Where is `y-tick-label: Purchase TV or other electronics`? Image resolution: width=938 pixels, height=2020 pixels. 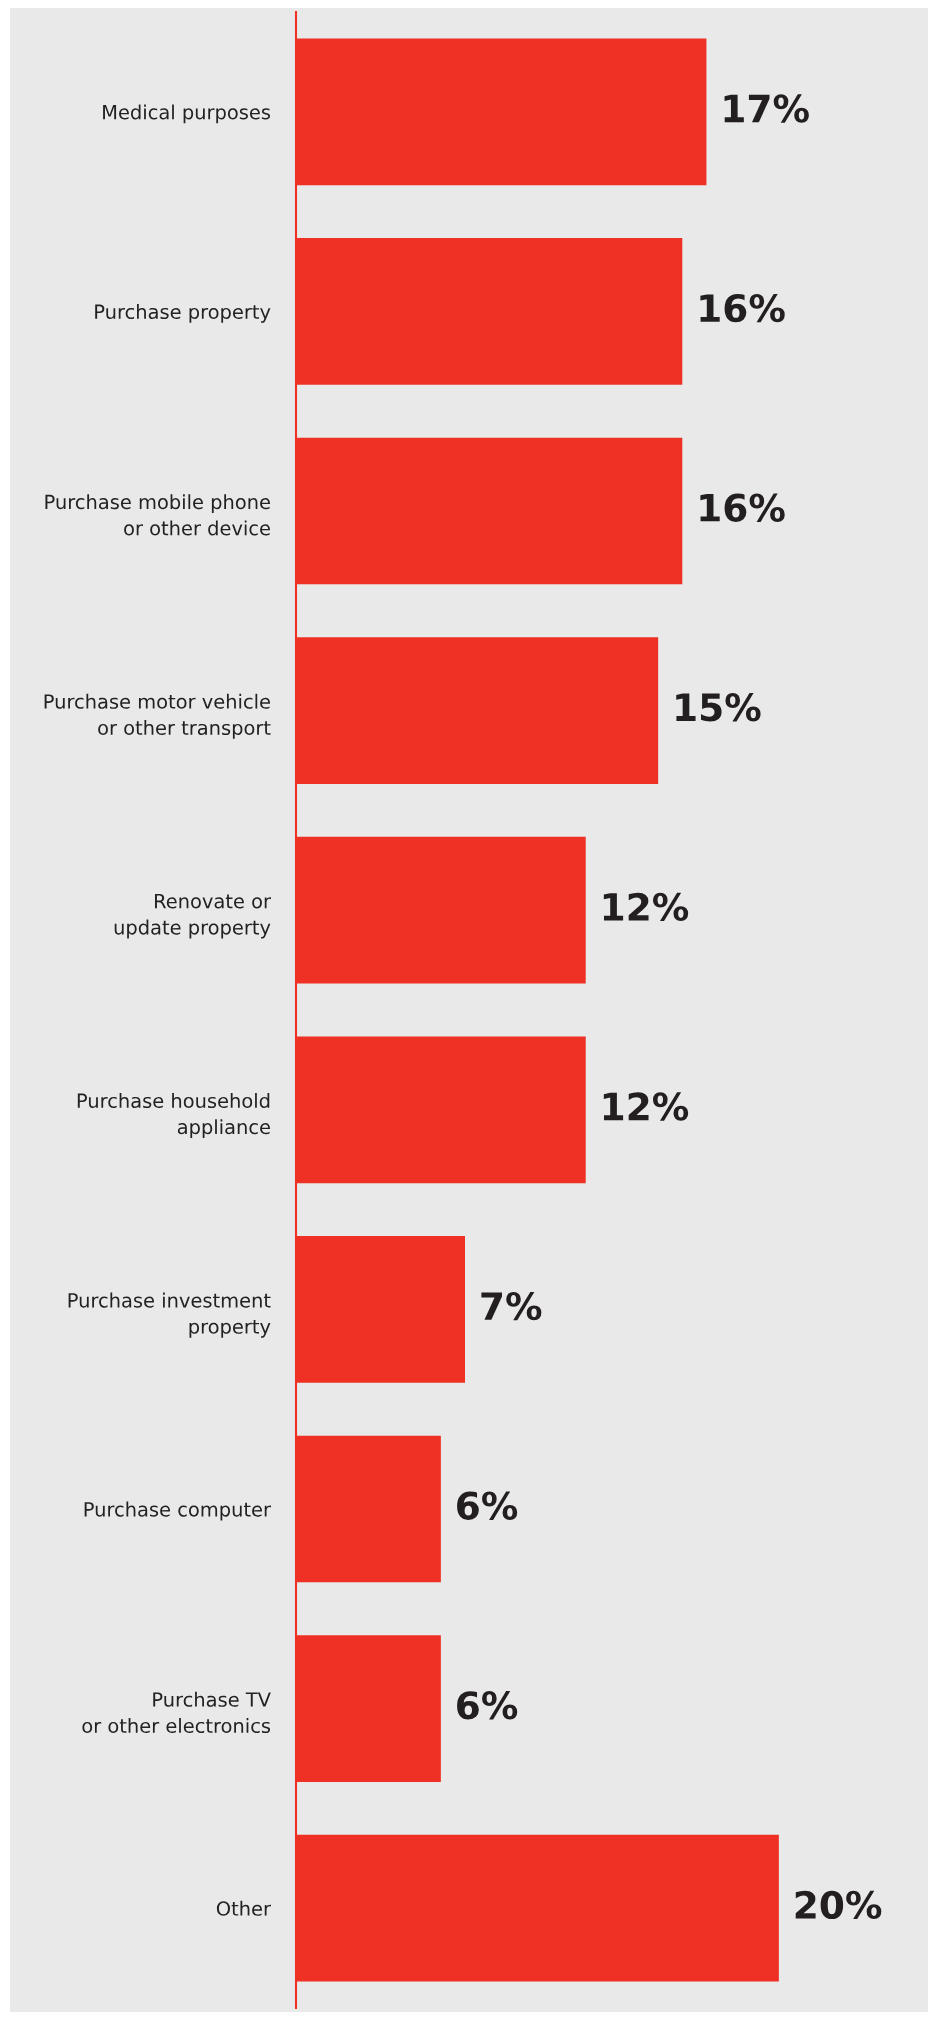 y-tick-label: Purchase TV or other electronics is located at coordinates (176, 1712).